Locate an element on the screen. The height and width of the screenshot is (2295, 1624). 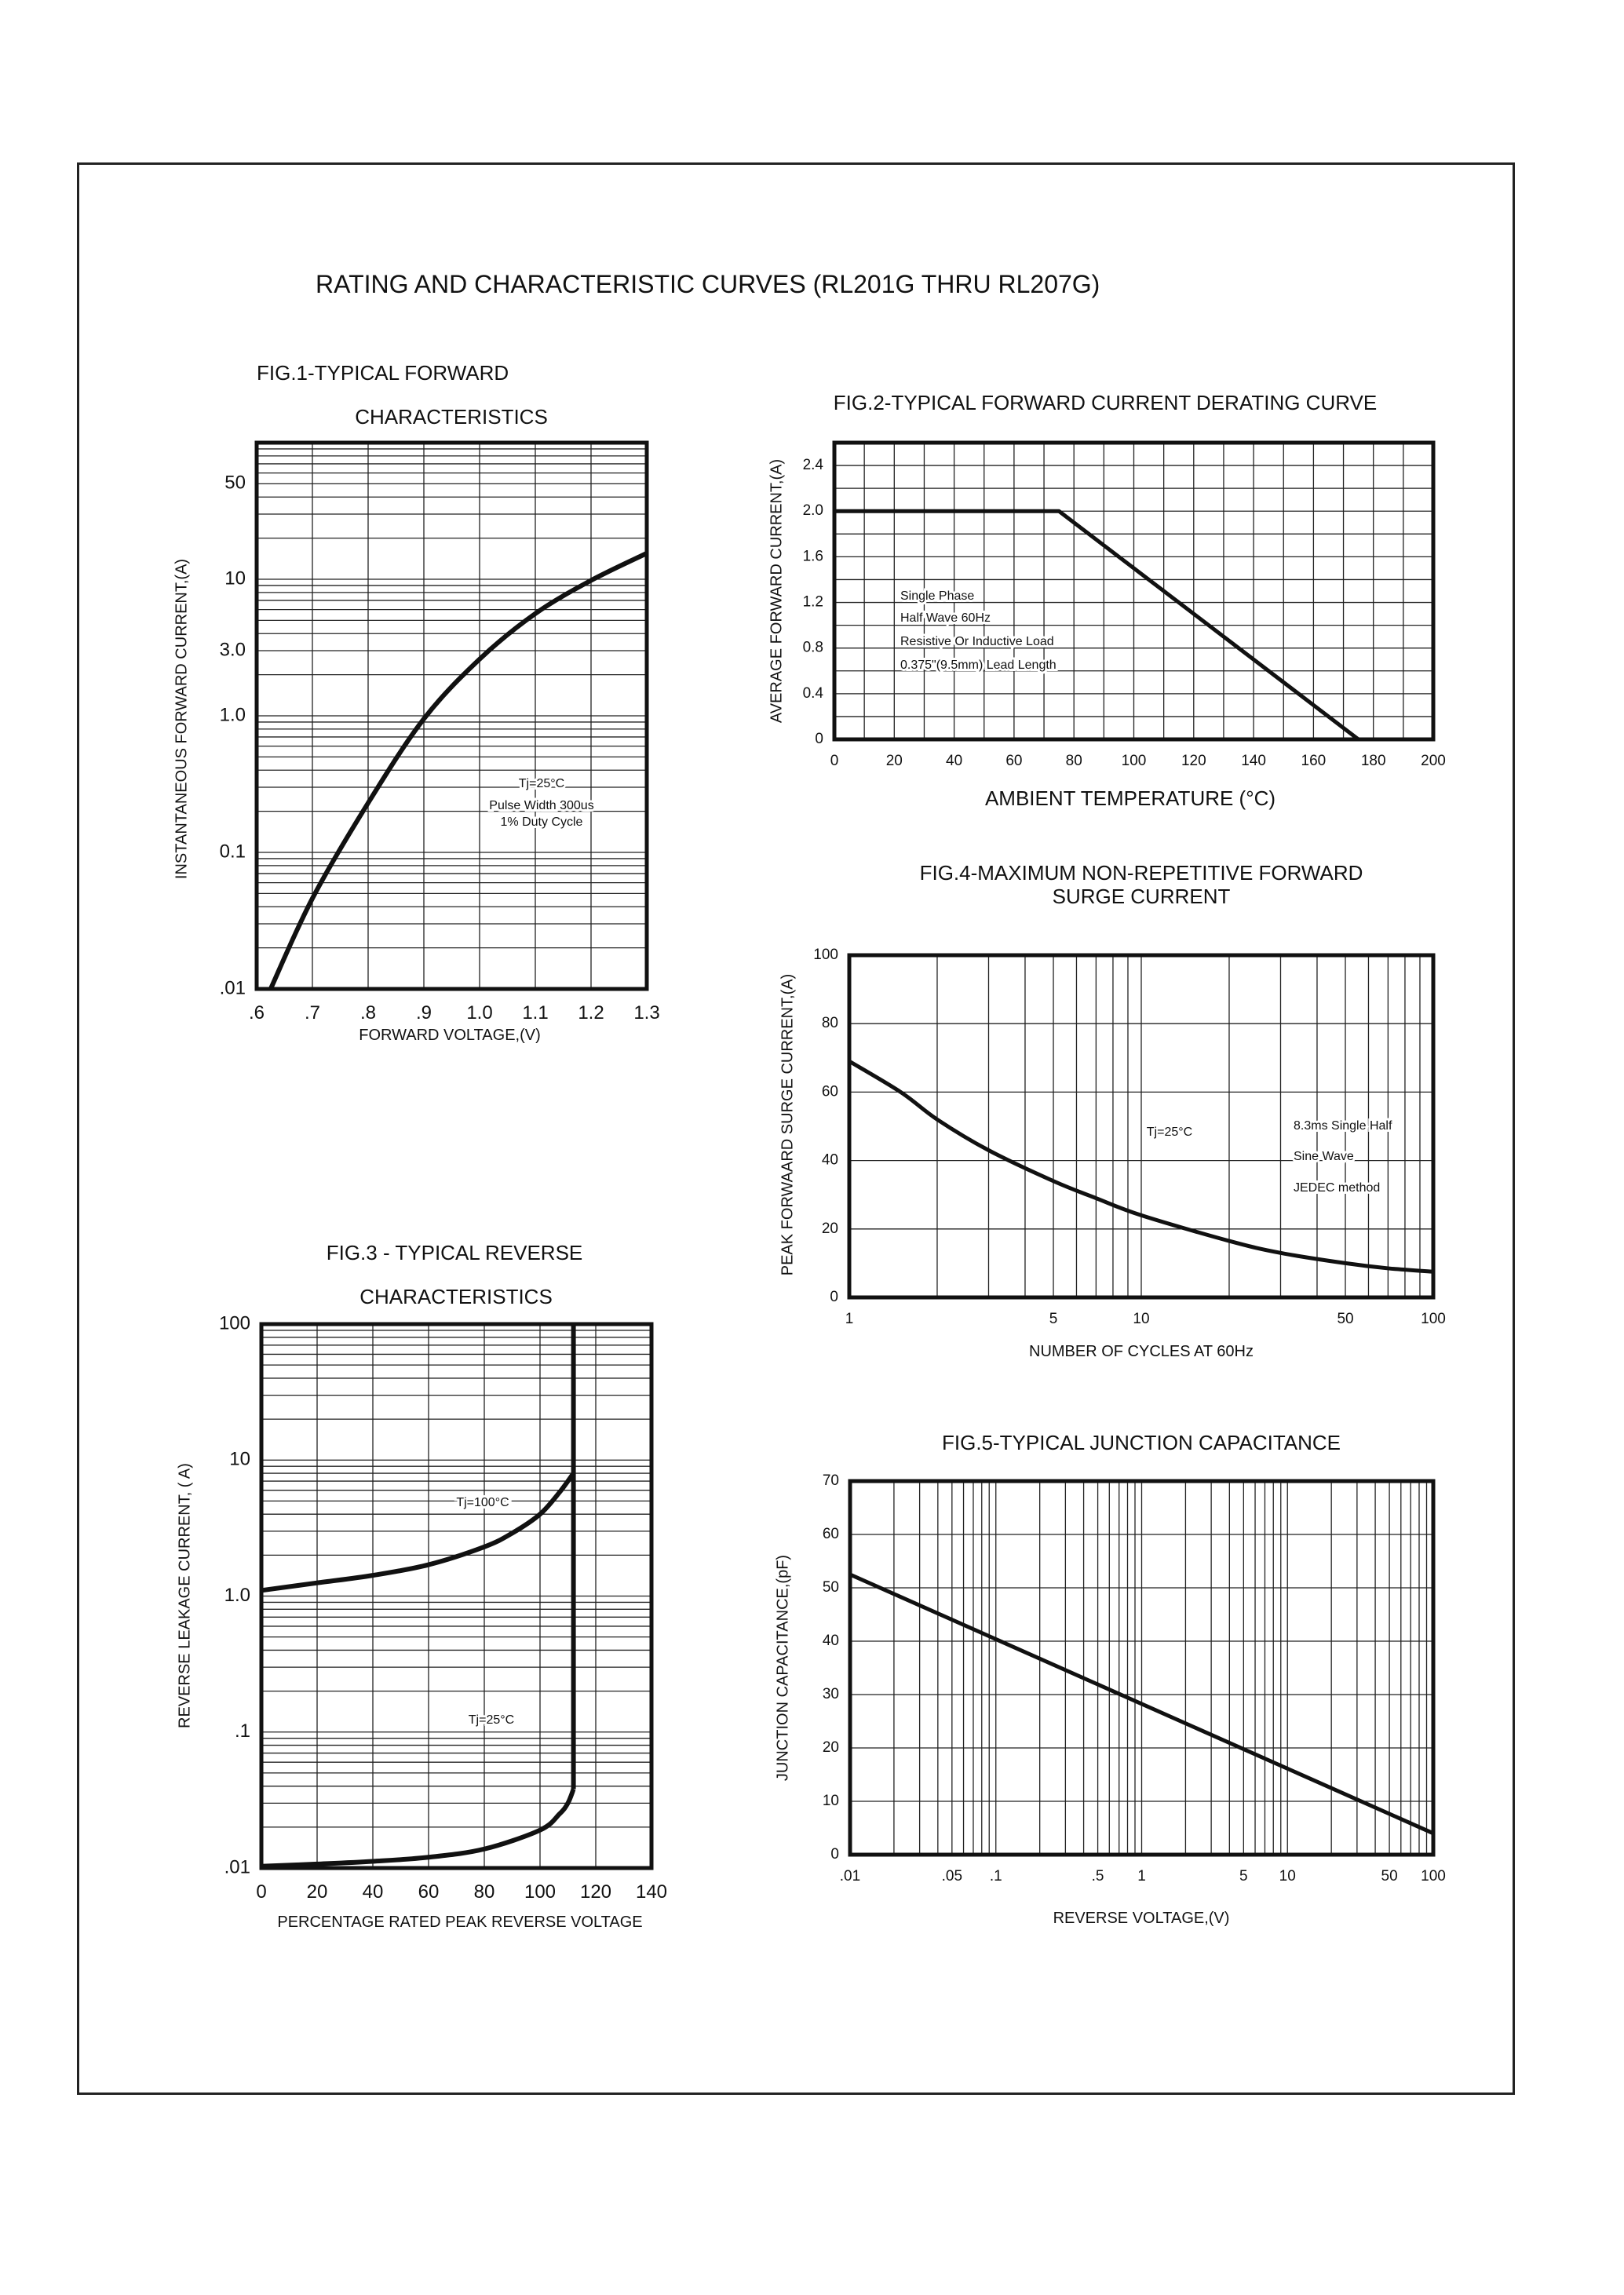
x-tick-label: 1.3 is located at coordinates (646, 1012).